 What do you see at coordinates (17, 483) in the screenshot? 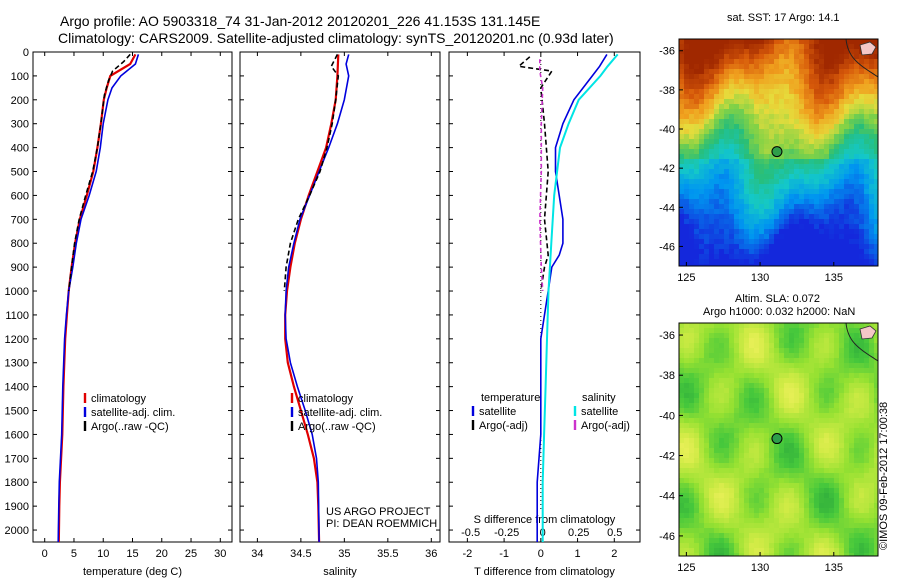
I see `depth-tick-label: 1800` at bounding box center [17, 483].